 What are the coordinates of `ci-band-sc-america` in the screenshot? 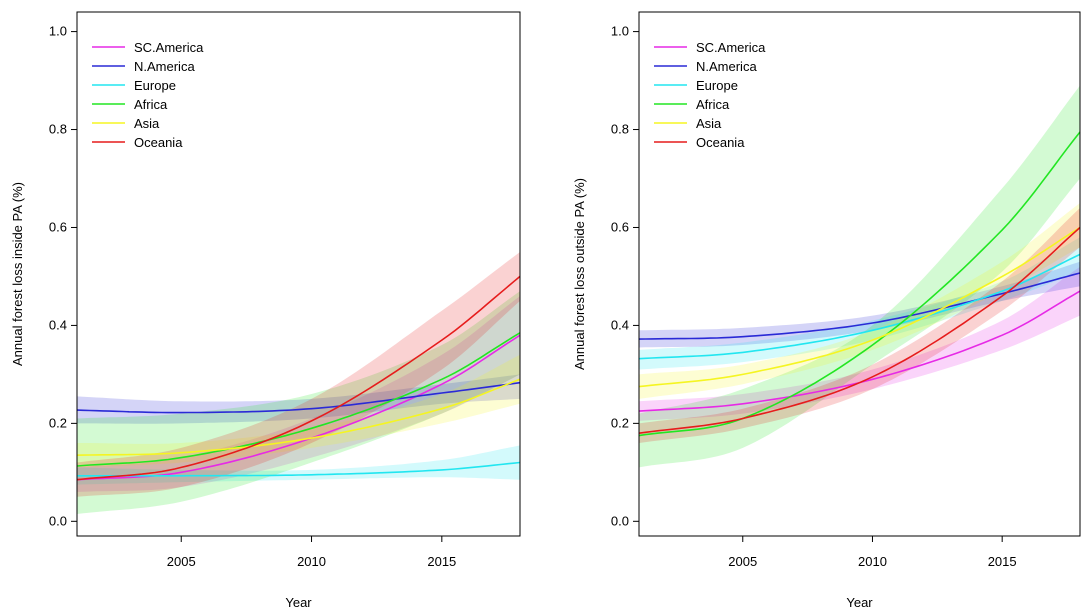 It's located at (859, 343).